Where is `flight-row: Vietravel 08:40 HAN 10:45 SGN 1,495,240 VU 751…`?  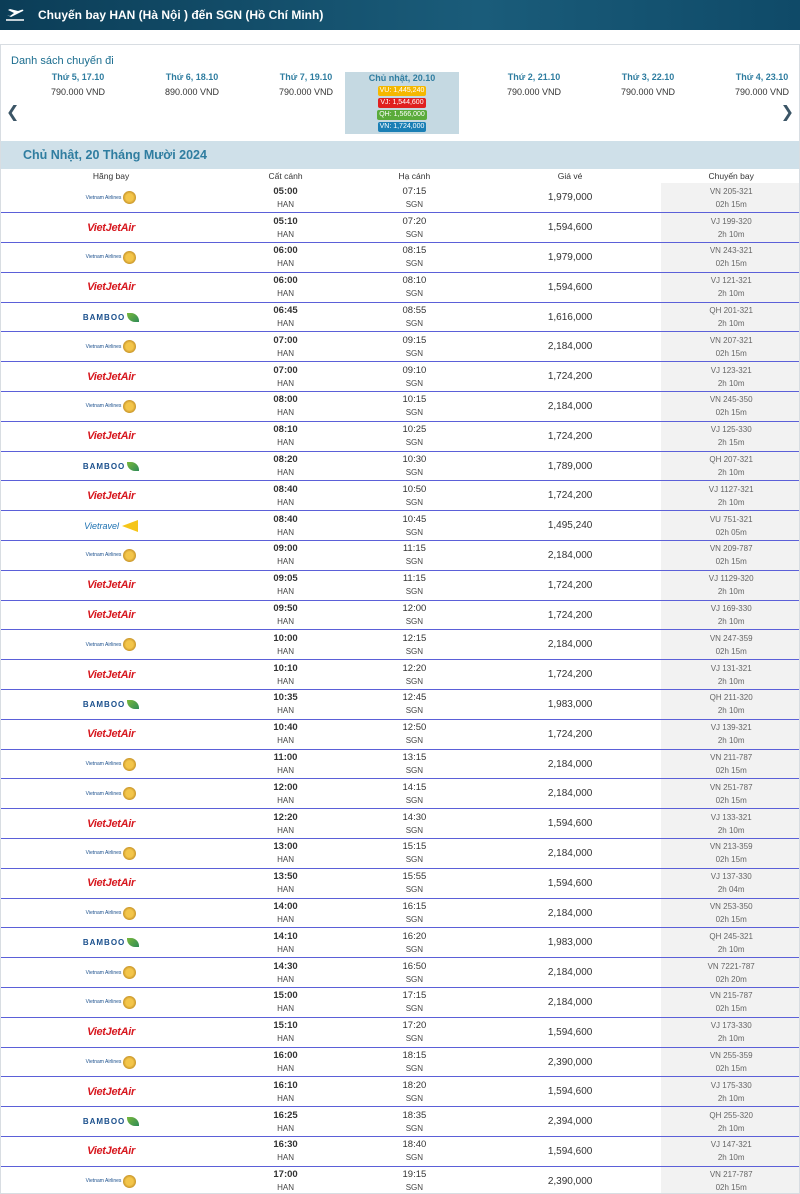 flight-row: Vietravel 08:40 HAN 10:45 SGN 1,495,240 VU 751… is located at coordinates (400, 526).